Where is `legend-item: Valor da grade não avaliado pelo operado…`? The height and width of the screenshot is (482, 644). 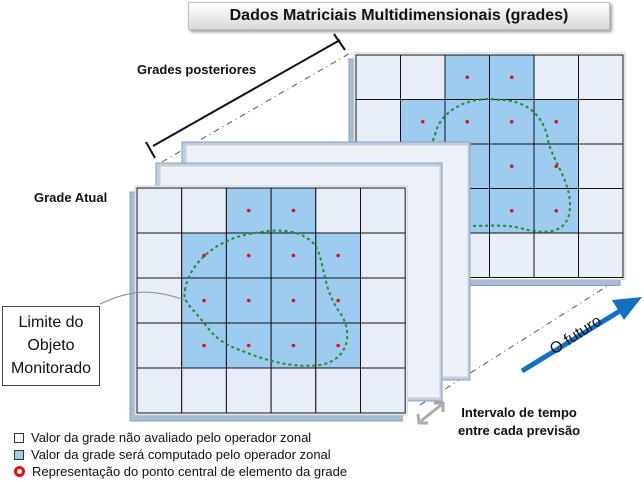 legend-item: Valor da grade não avaliado pelo operado… is located at coordinates (180, 437).